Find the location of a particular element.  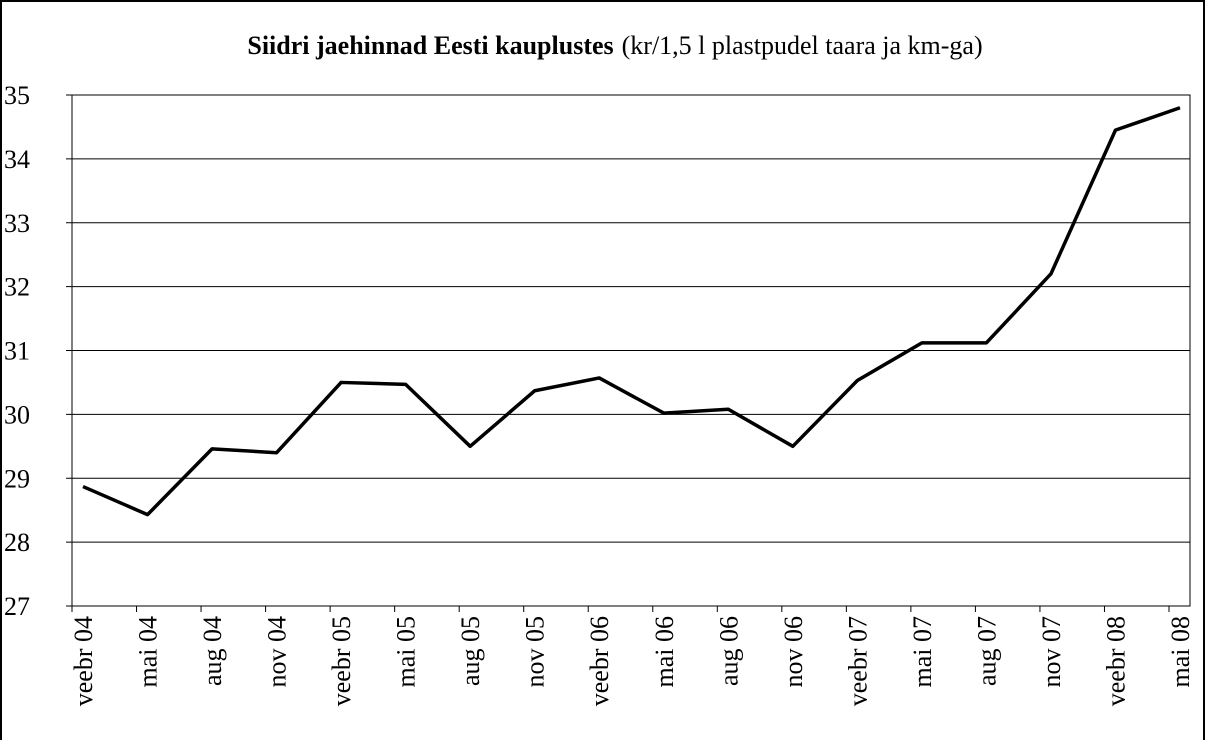

y-tick-label: 29 is located at coordinates (17, 478).